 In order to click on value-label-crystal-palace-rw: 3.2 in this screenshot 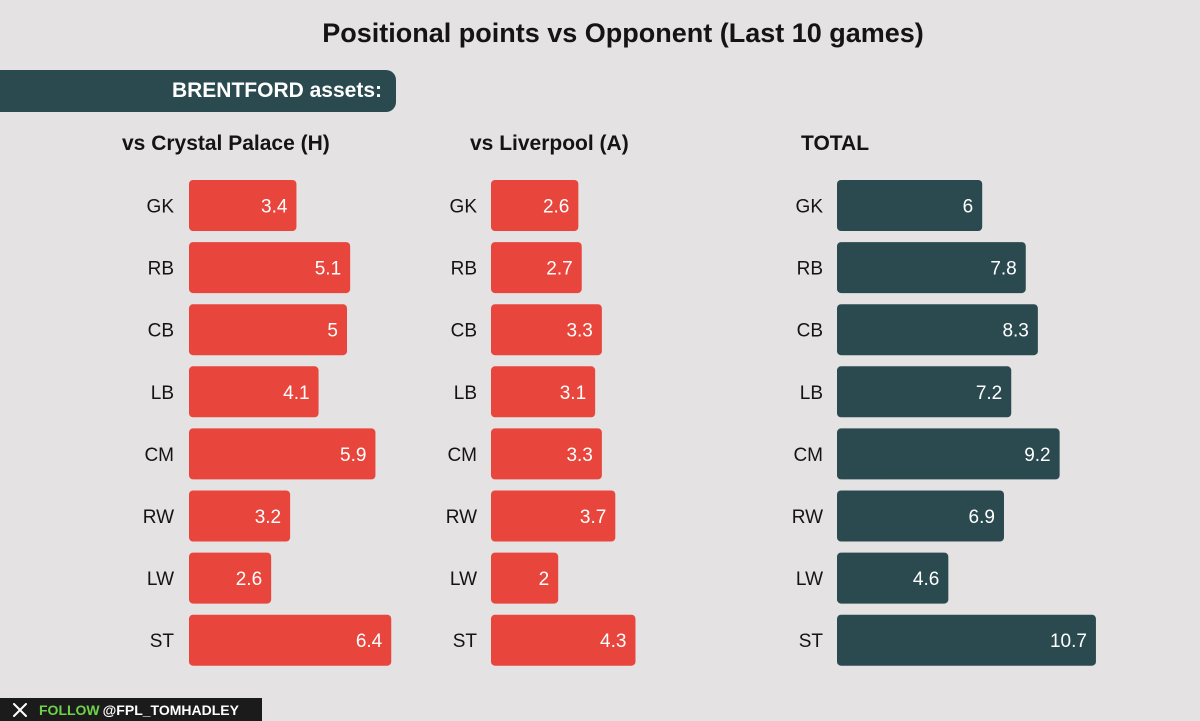, I will do `click(268, 517)`.